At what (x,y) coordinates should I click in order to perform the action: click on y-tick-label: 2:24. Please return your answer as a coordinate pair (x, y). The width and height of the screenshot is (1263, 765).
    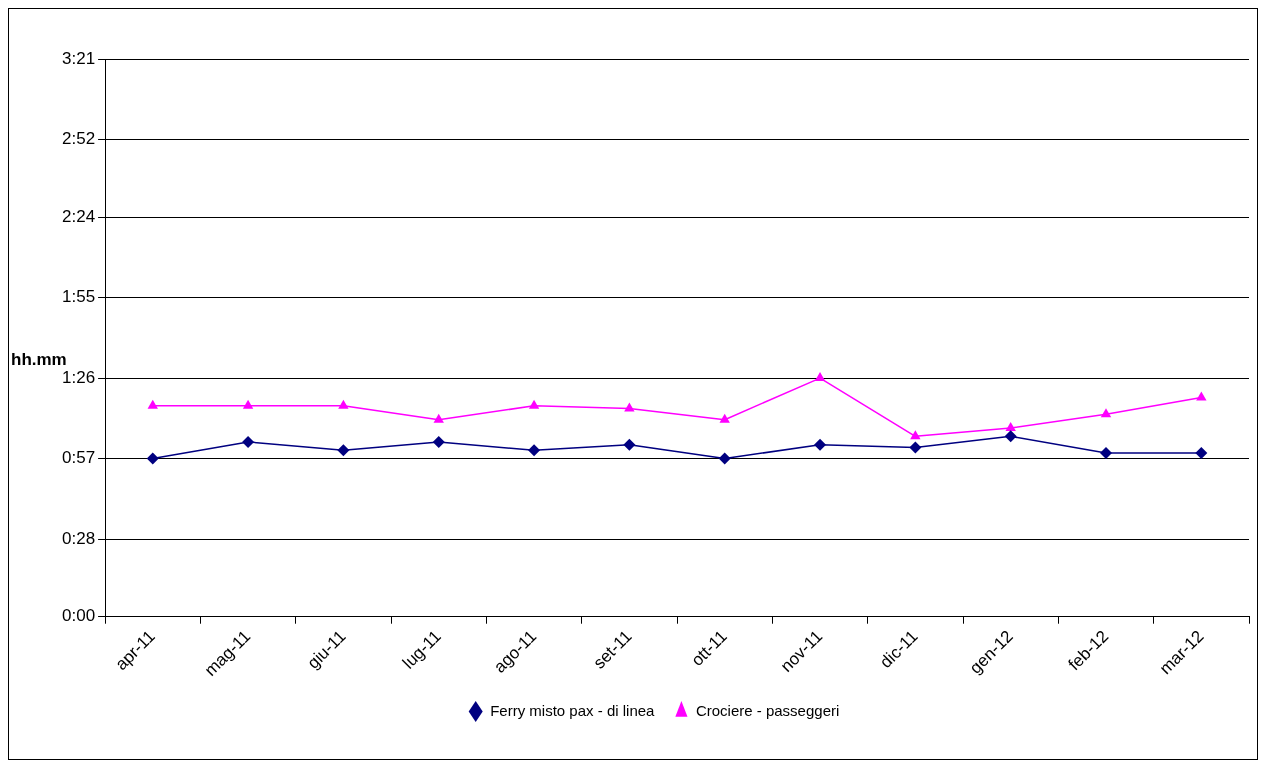
    Looking at the image, I should click on (78, 216).